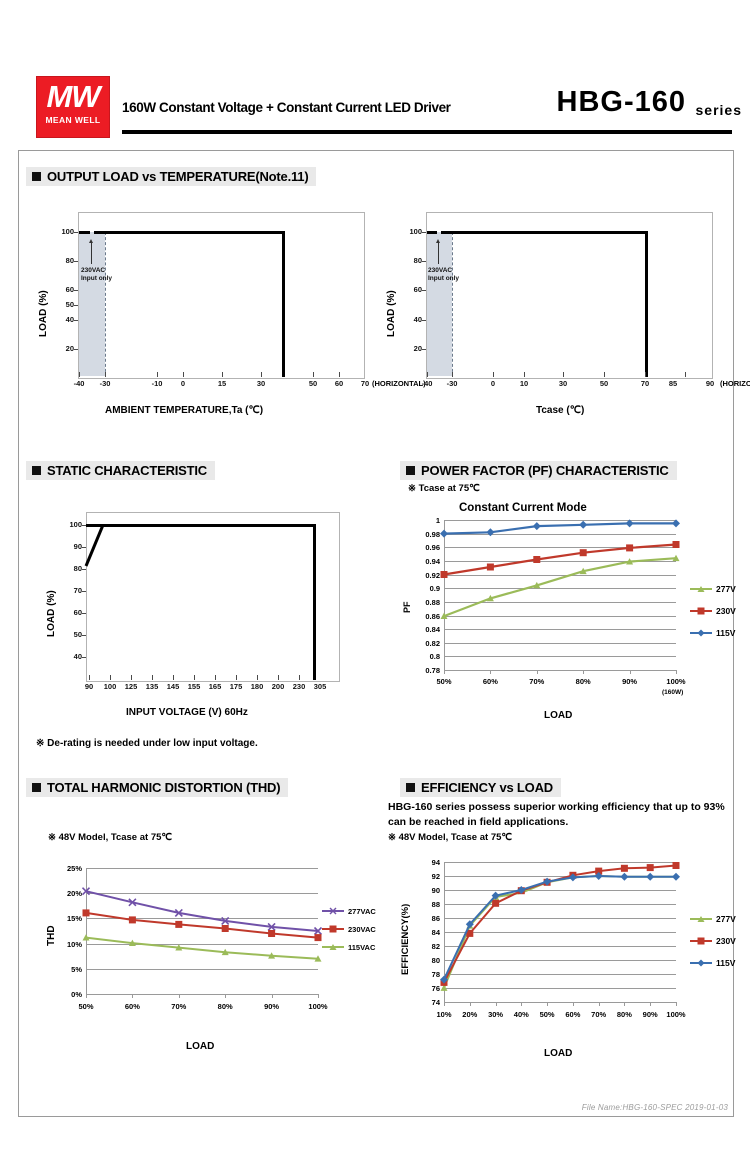 Image resolution: width=750 pixels, height=1169 pixels. Describe the element at coordinates (314, 602) in the screenshot. I see `curve-dropoff` at that location.